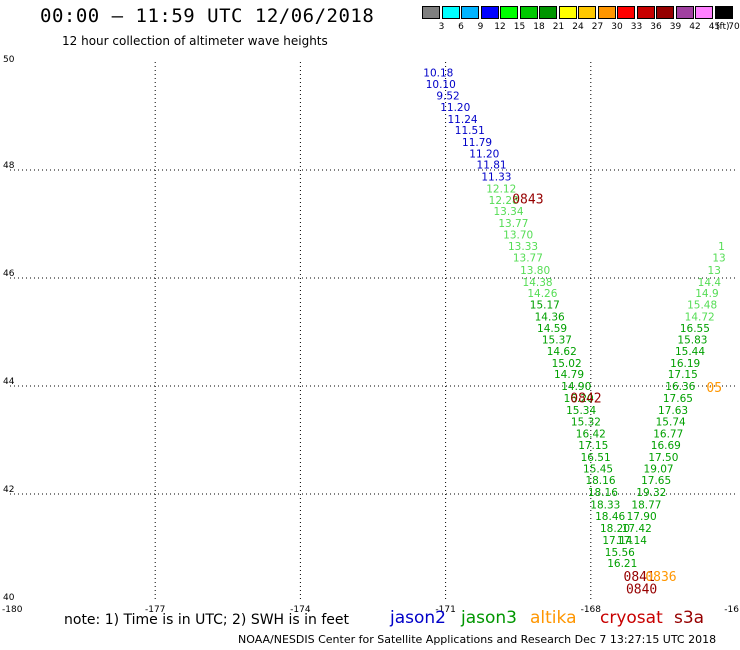 This screenshot has height=650, width=740. I want to click on wave-height-label: 12.28, so click(504, 201).